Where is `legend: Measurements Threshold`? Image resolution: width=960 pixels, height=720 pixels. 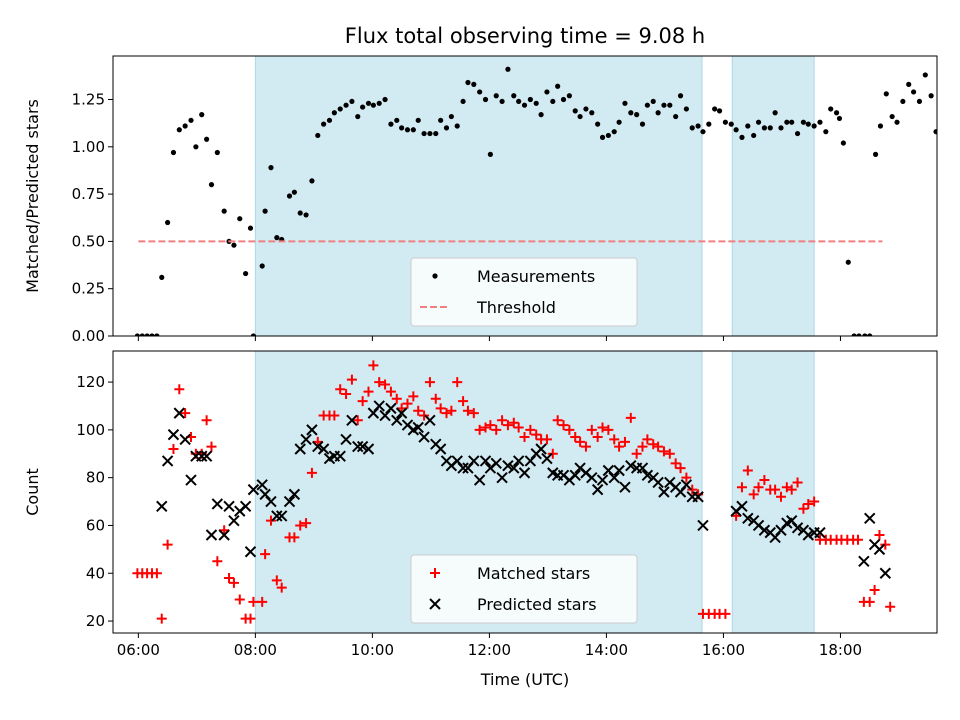
legend: Measurements Threshold is located at coordinates (524, 292).